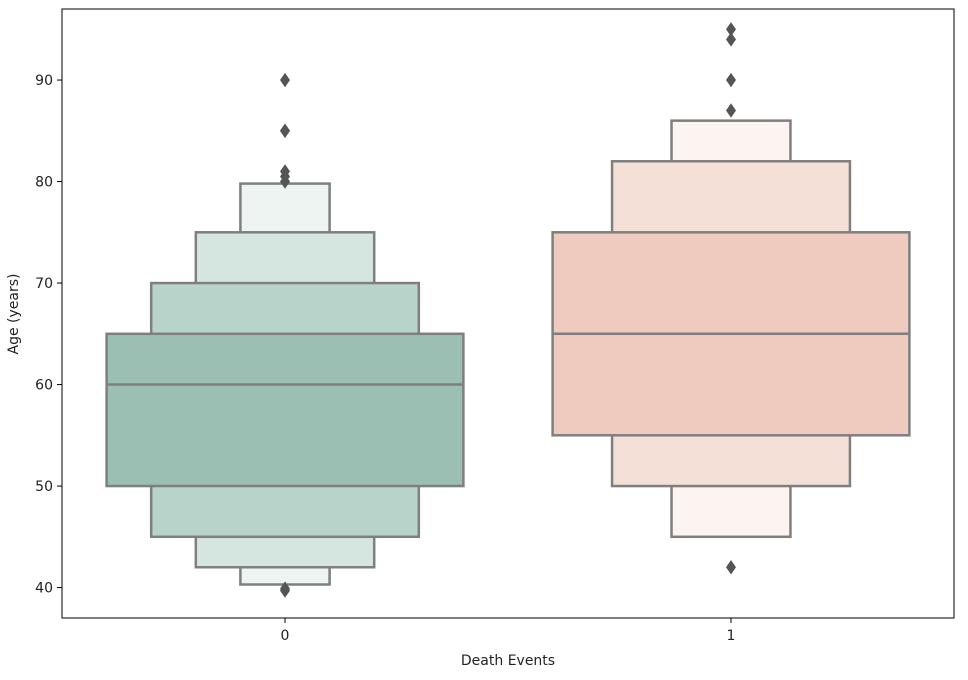 The width and height of the screenshot is (968, 680). Describe the element at coordinates (14, 314) in the screenshot. I see `y-axis-label: Age (years)` at that location.